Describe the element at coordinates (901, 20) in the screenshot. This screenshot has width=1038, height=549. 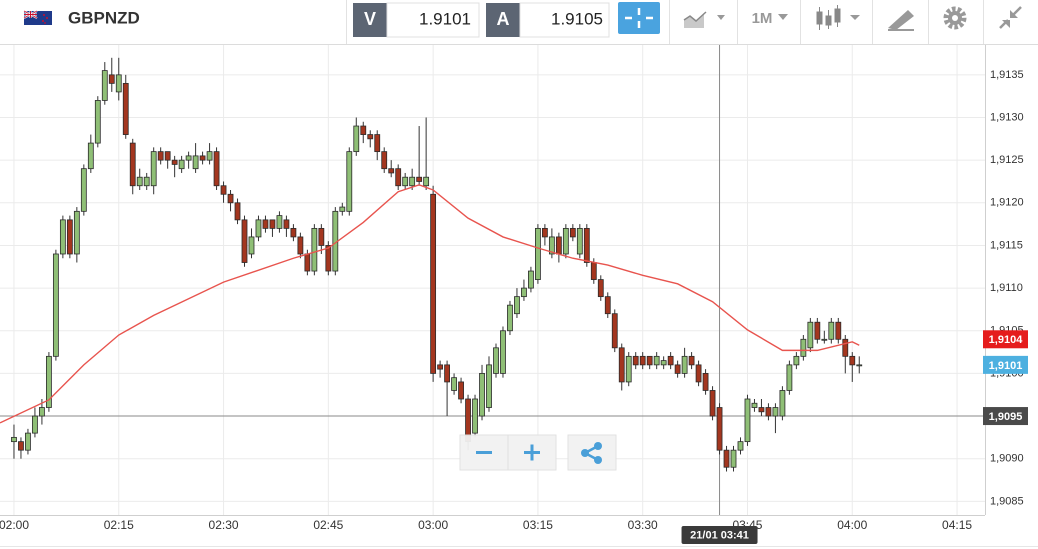
I see `draw-button` at that location.